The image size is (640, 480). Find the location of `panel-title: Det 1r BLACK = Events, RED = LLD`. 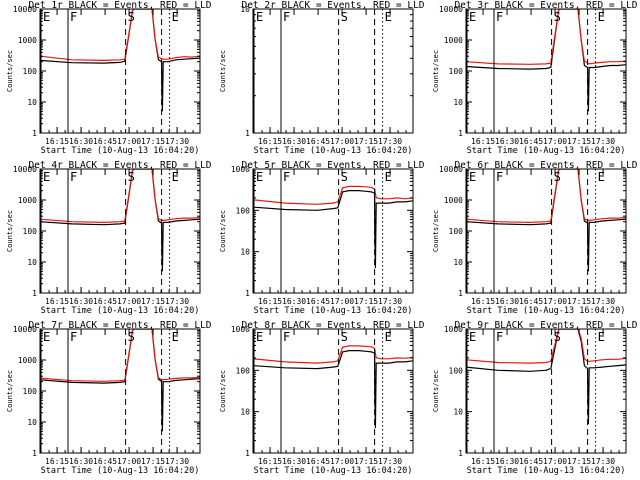

panel-title: Det 1r BLACK = Events, RED = LLD is located at coordinates (119, 5).